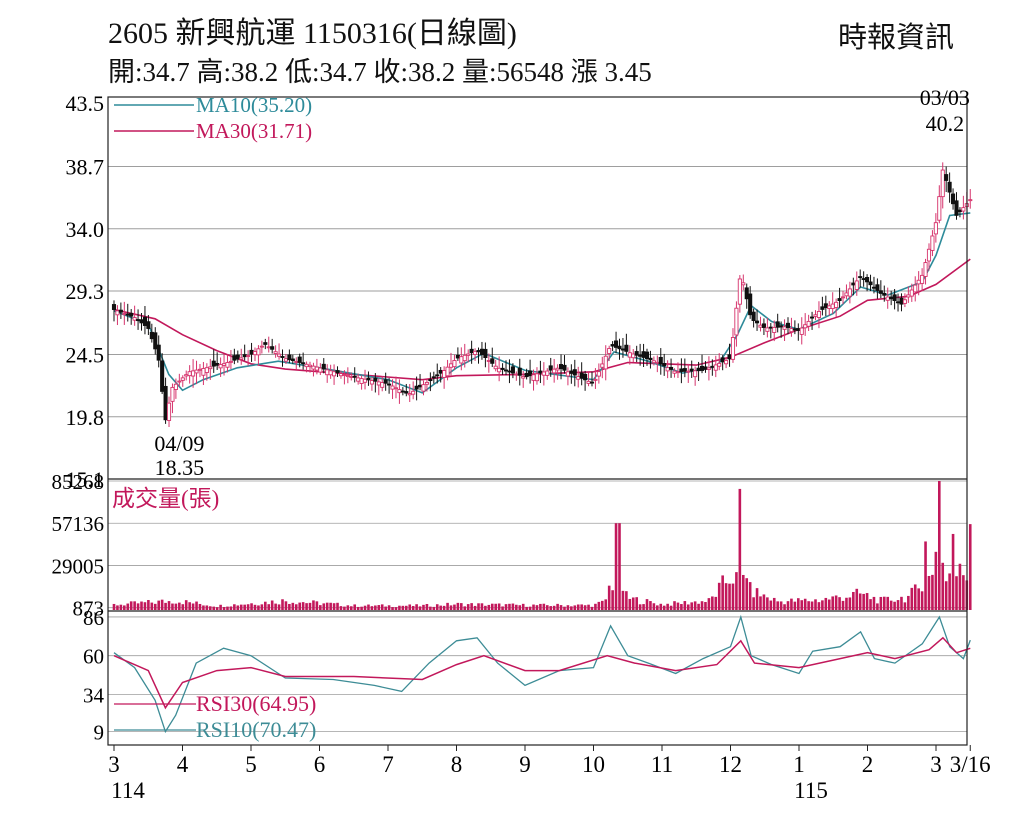 The height and width of the screenshot is (822, 1024). I want to click on rsi10-line, so click(542, 674).